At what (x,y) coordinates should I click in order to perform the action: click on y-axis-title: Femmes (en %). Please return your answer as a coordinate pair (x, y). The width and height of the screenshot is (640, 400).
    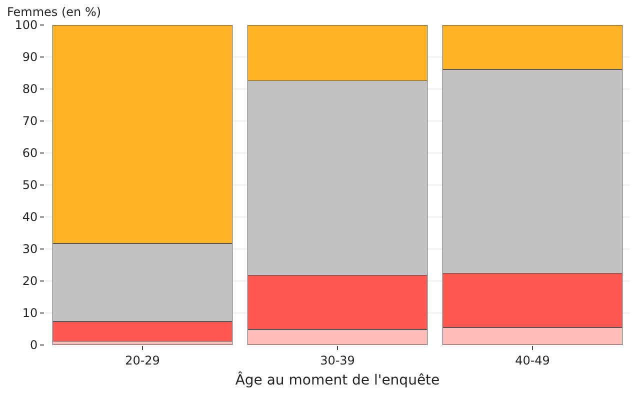
    Looking at the image, I should click on (54, 12).